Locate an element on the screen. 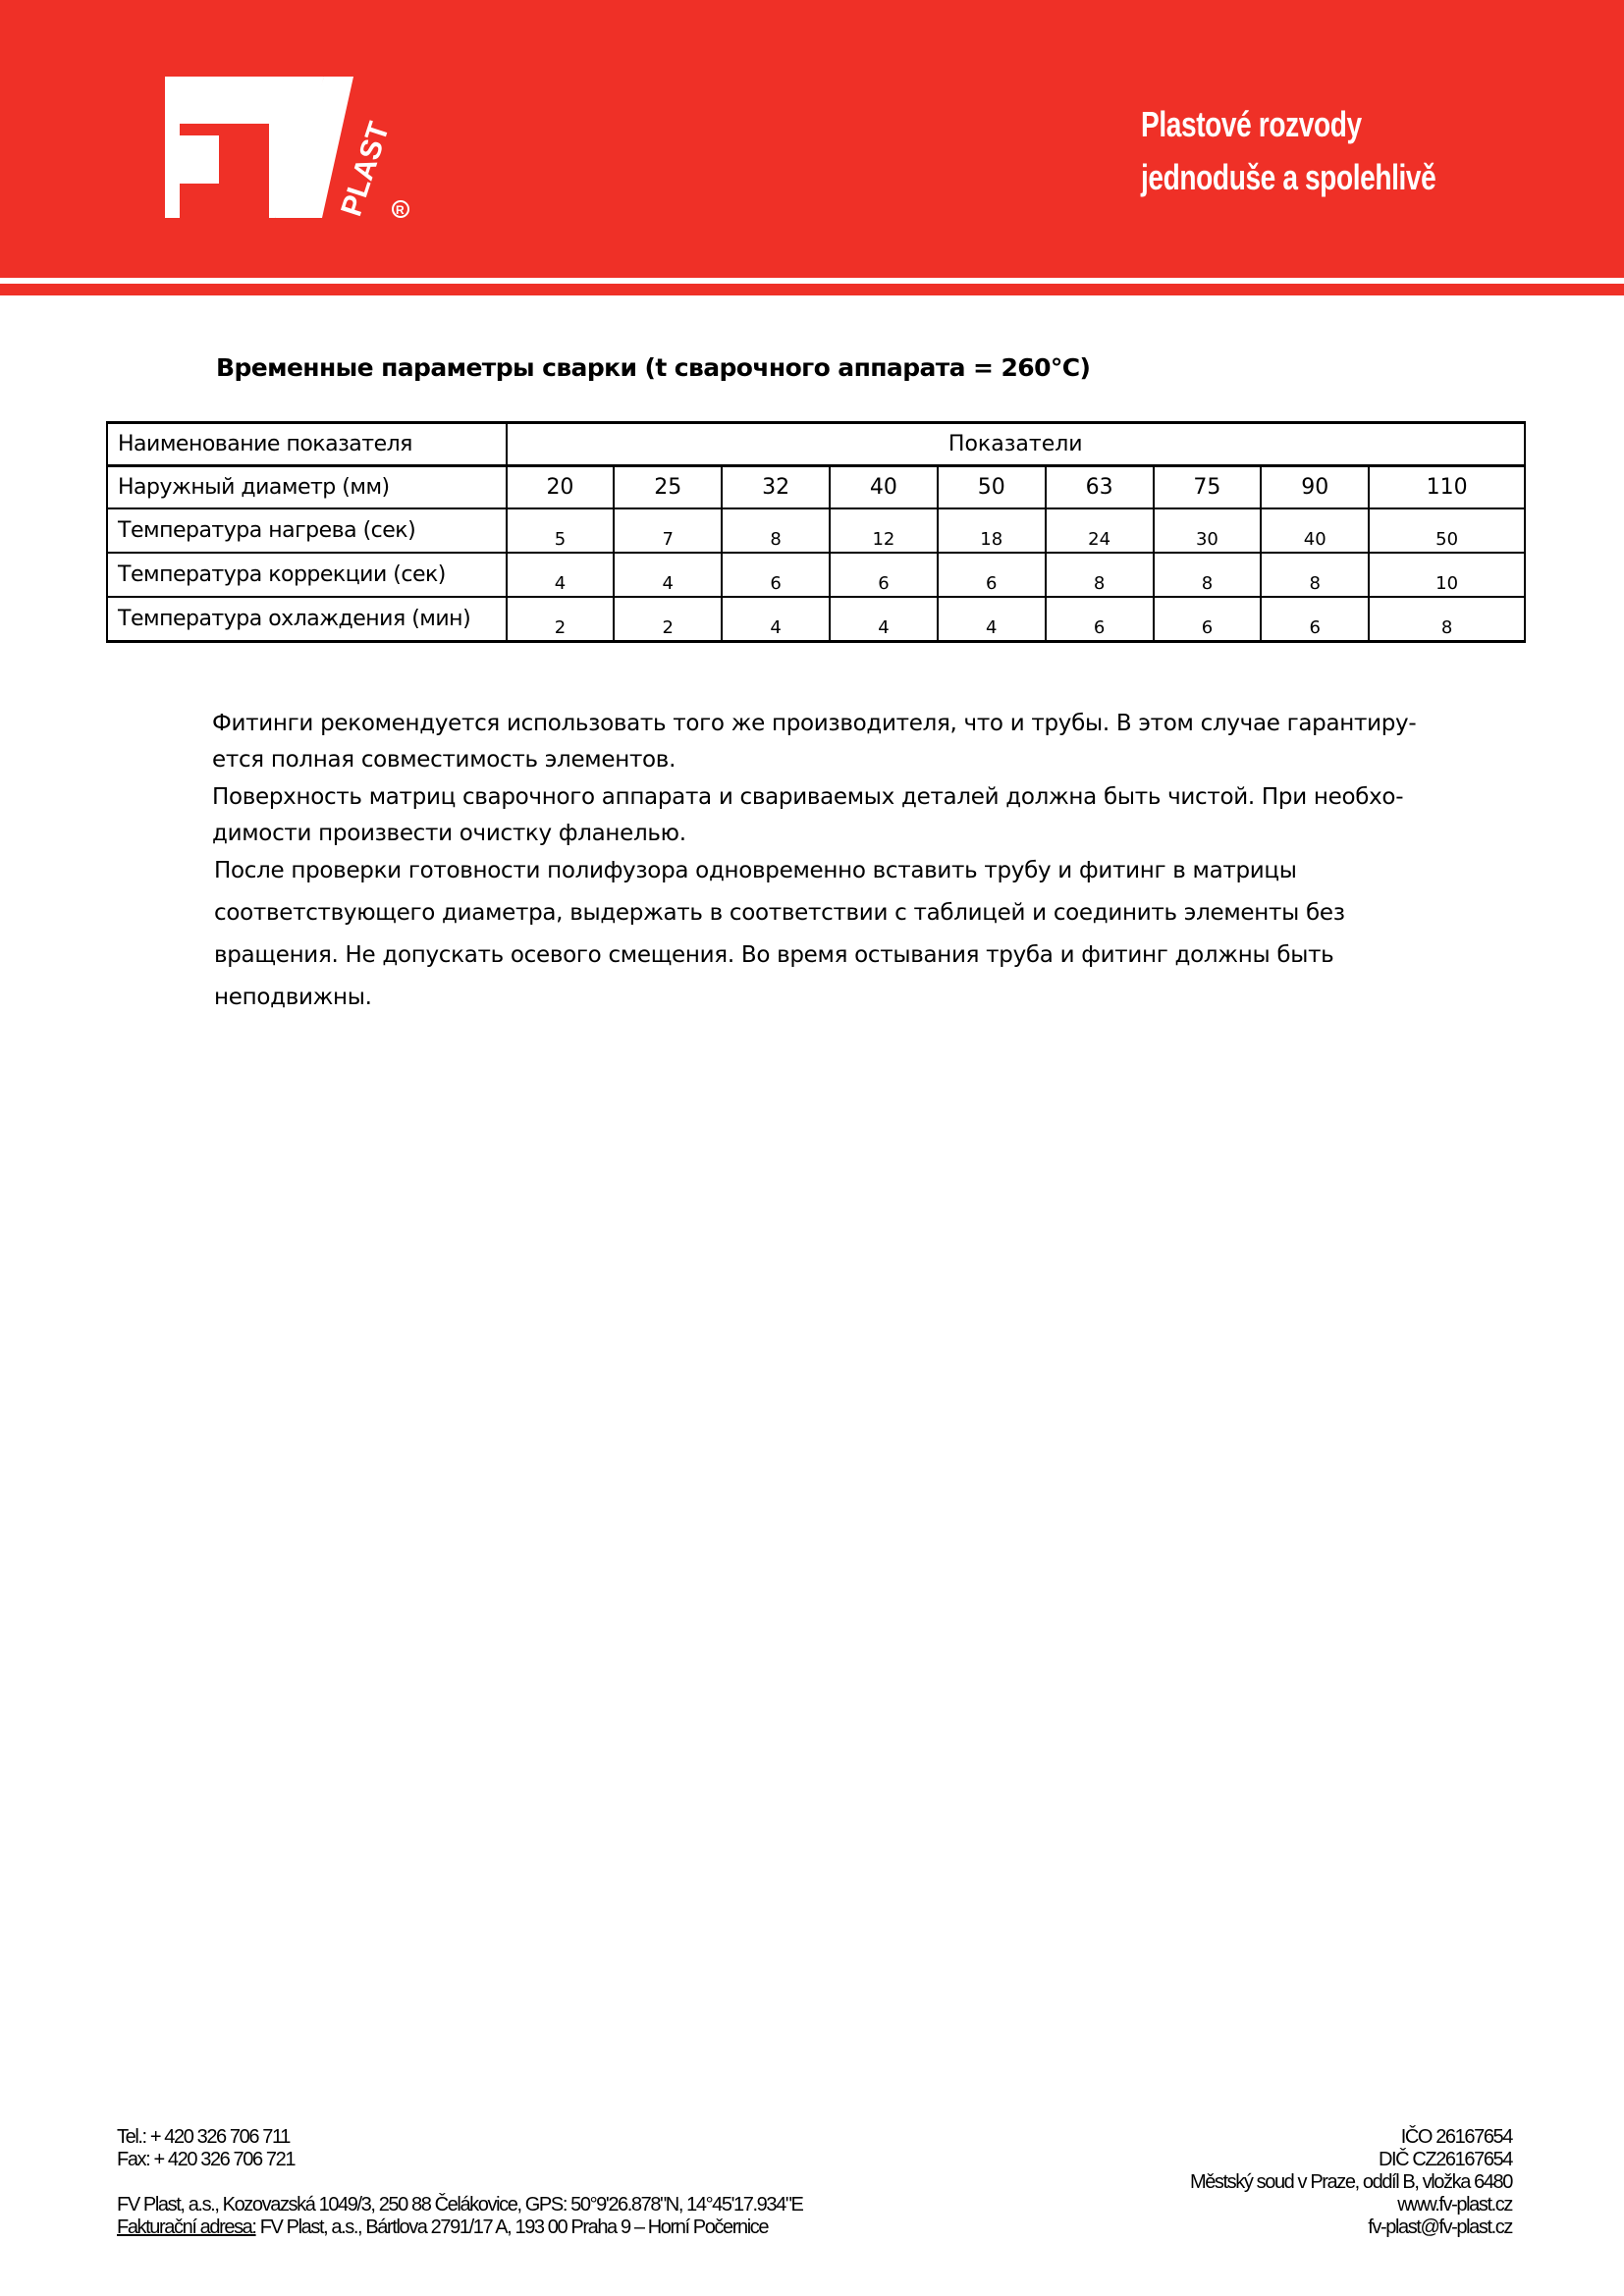  row-label: Наружный диаметр (мм) is located at coordinates (307, 487).